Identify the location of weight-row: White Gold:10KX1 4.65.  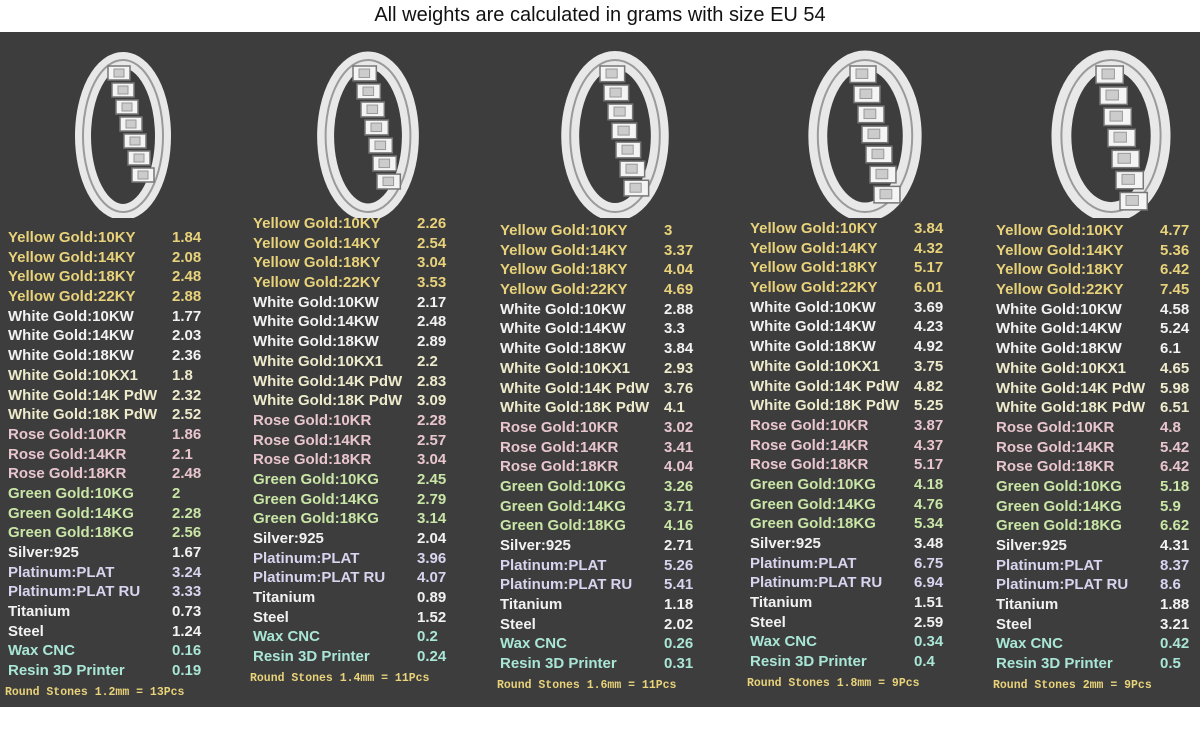
(1098, 369).